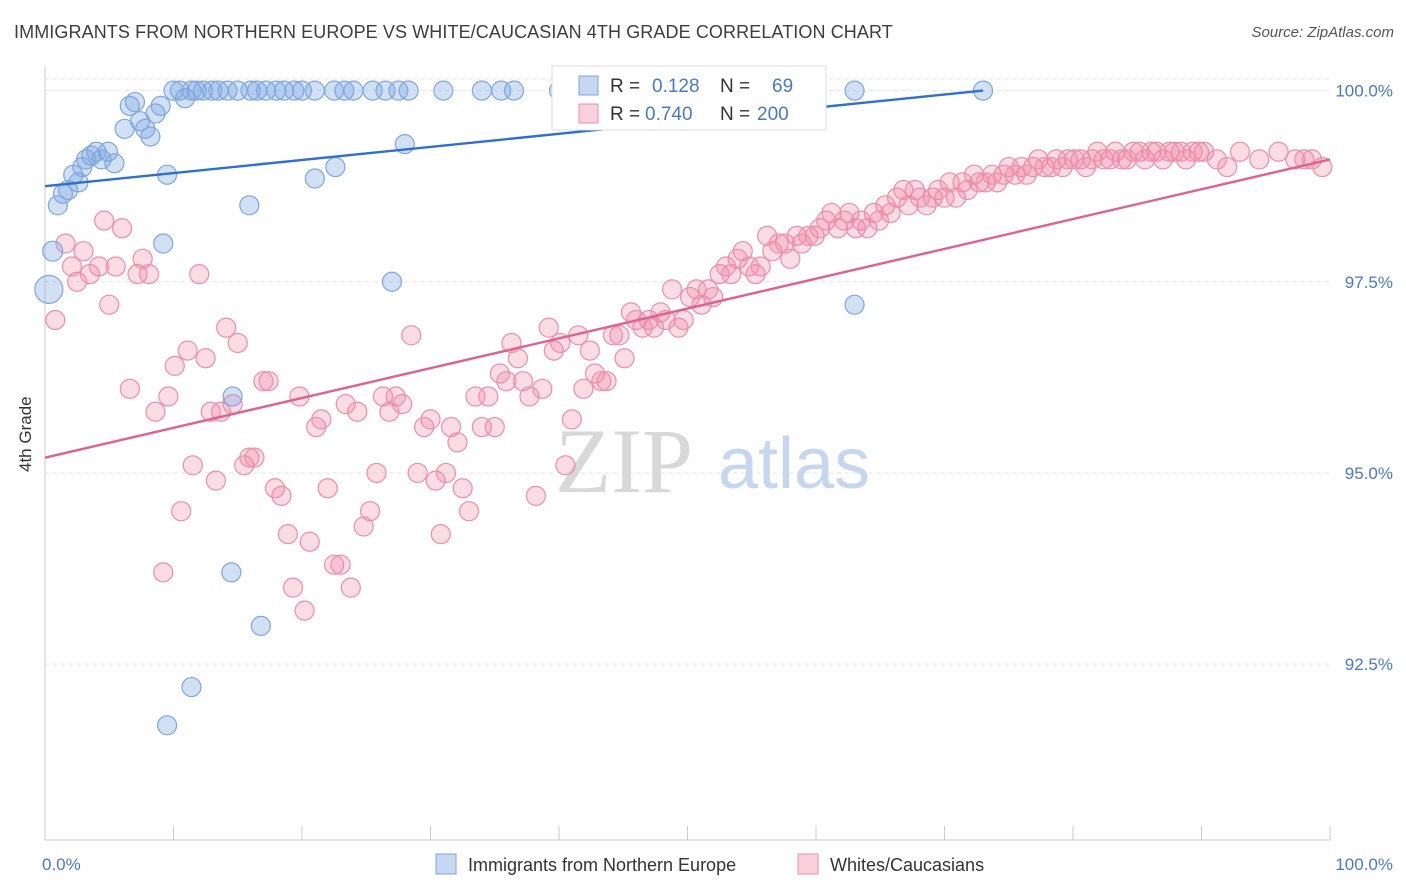 The height and width of the screenshot is (892, 1406). What do you see at coordinates (907, 865) in the screenshot?
I see `series-label-whites: Whites/Caucasians` at bounding box center [907, 865].